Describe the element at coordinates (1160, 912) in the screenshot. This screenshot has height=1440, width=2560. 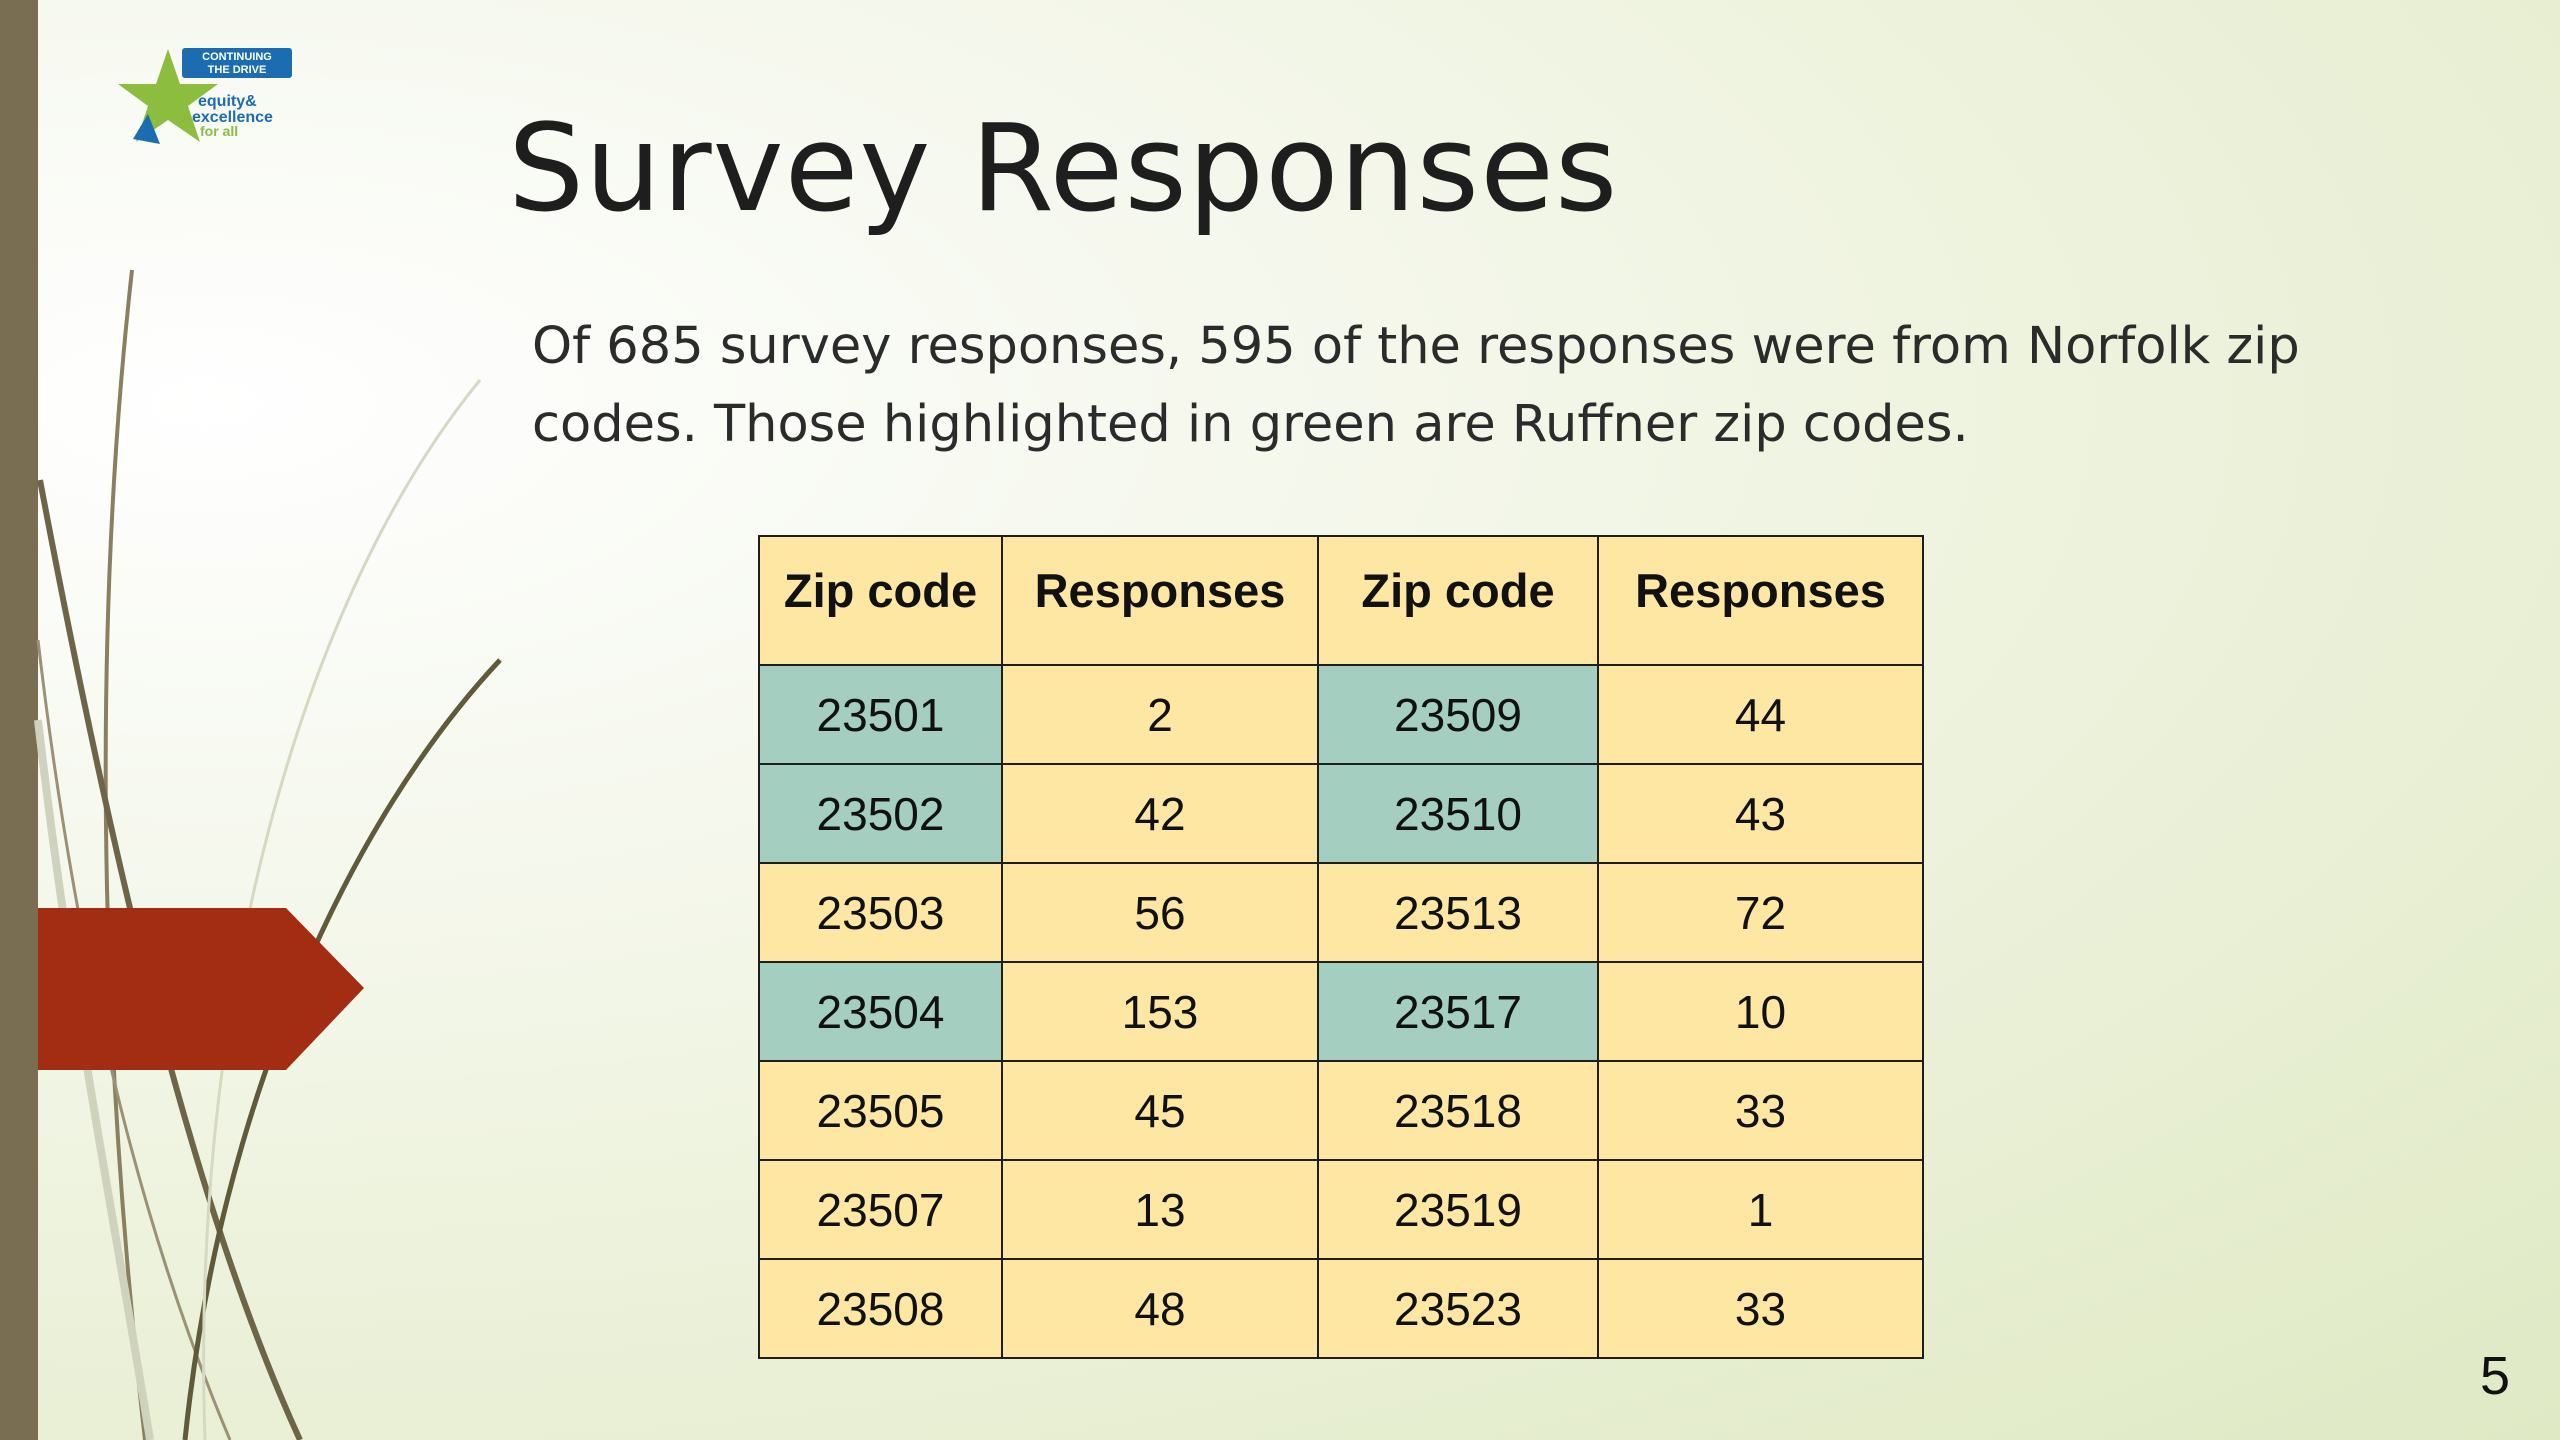
I see `responses-cell: 56` at that location.